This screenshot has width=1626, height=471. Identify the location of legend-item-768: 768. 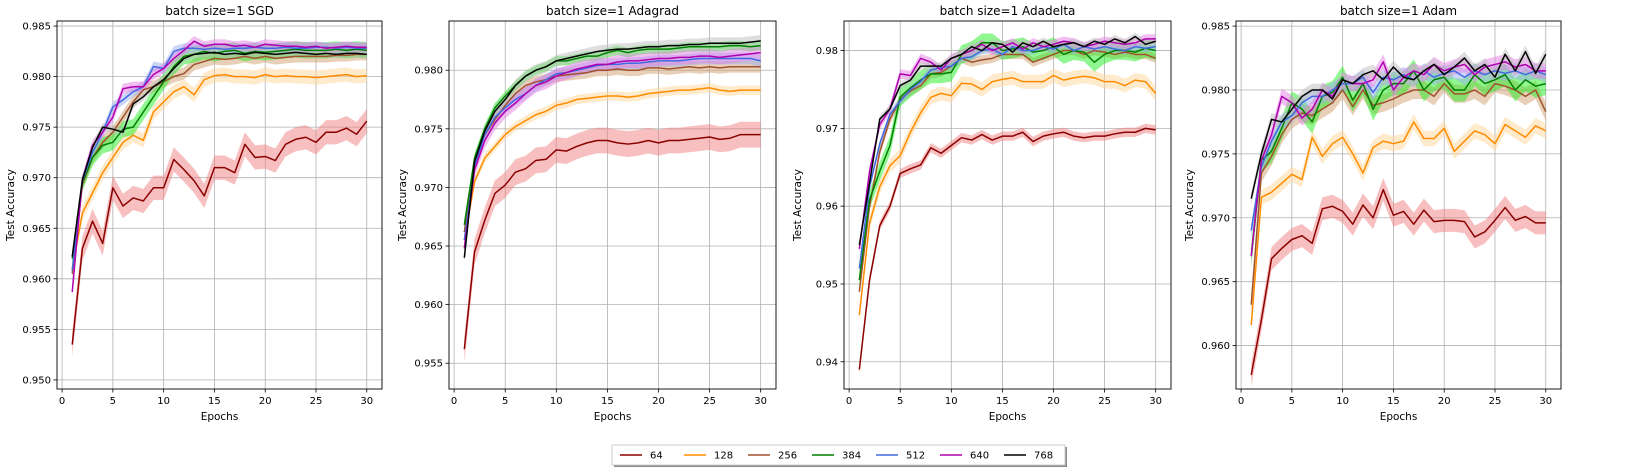
(1028, 456).